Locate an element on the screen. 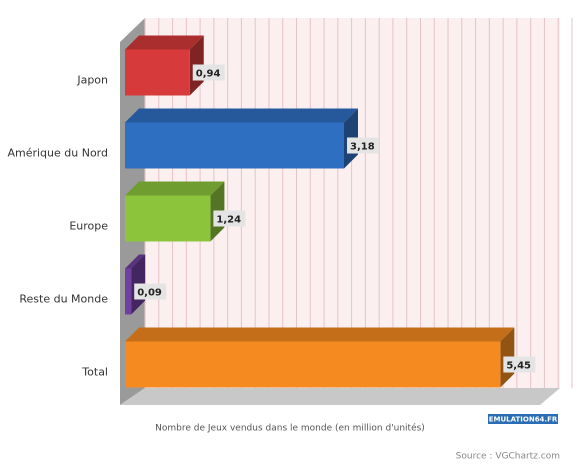  value-label: 3,18 is located at coordinates (362, 147).